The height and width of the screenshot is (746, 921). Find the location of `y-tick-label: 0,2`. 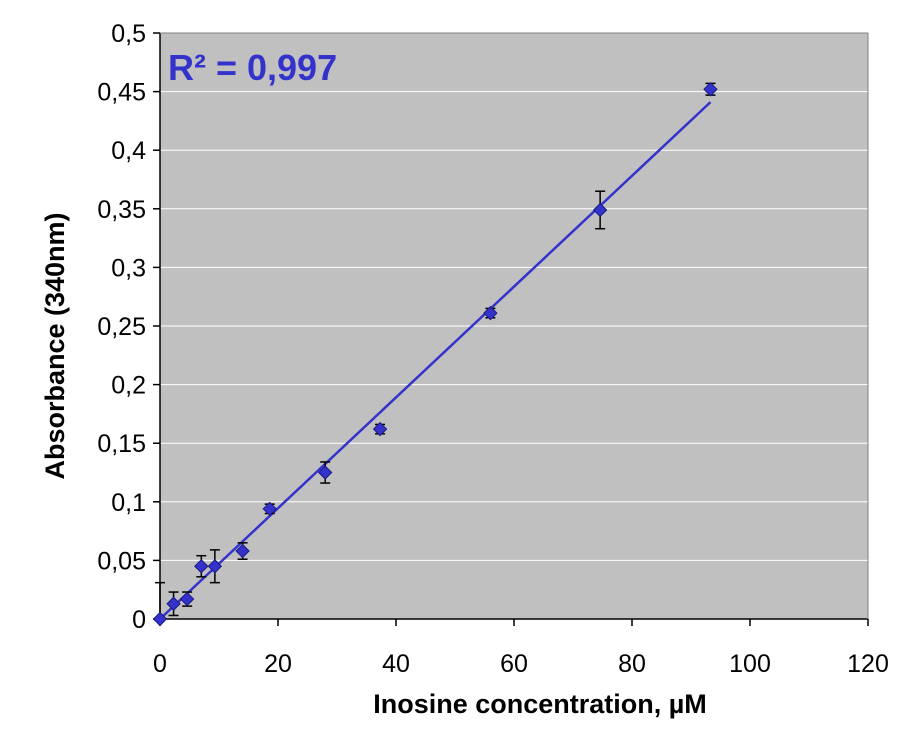

y-tick-label: 0,2 is located at coordinates (128, 386).